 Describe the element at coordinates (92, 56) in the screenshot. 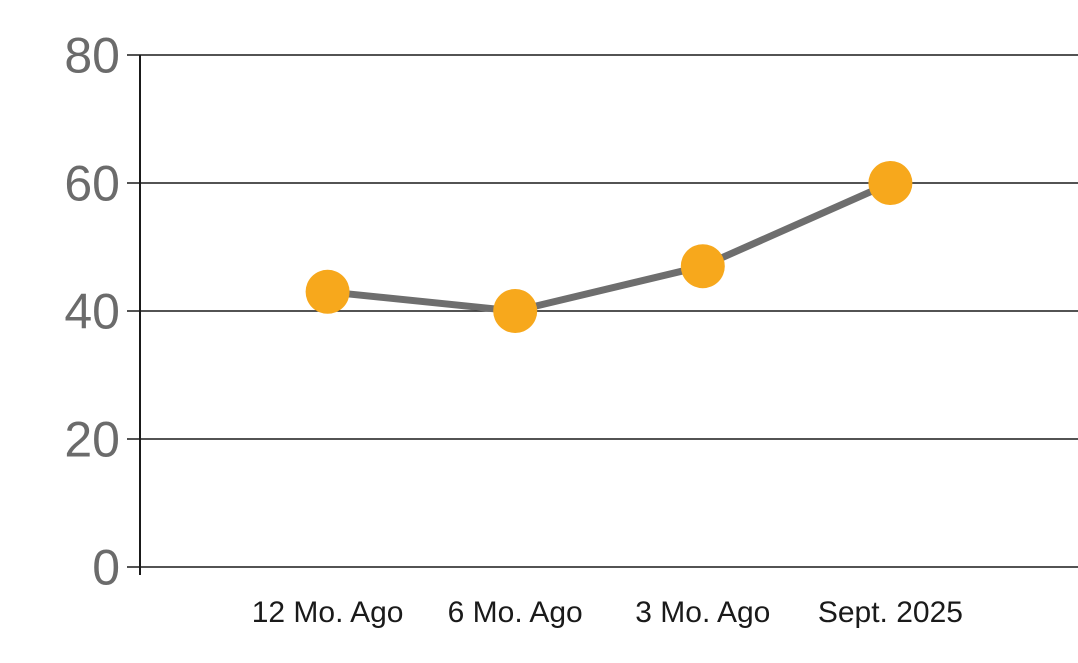

I see `y-tick-label: 80` at that location.